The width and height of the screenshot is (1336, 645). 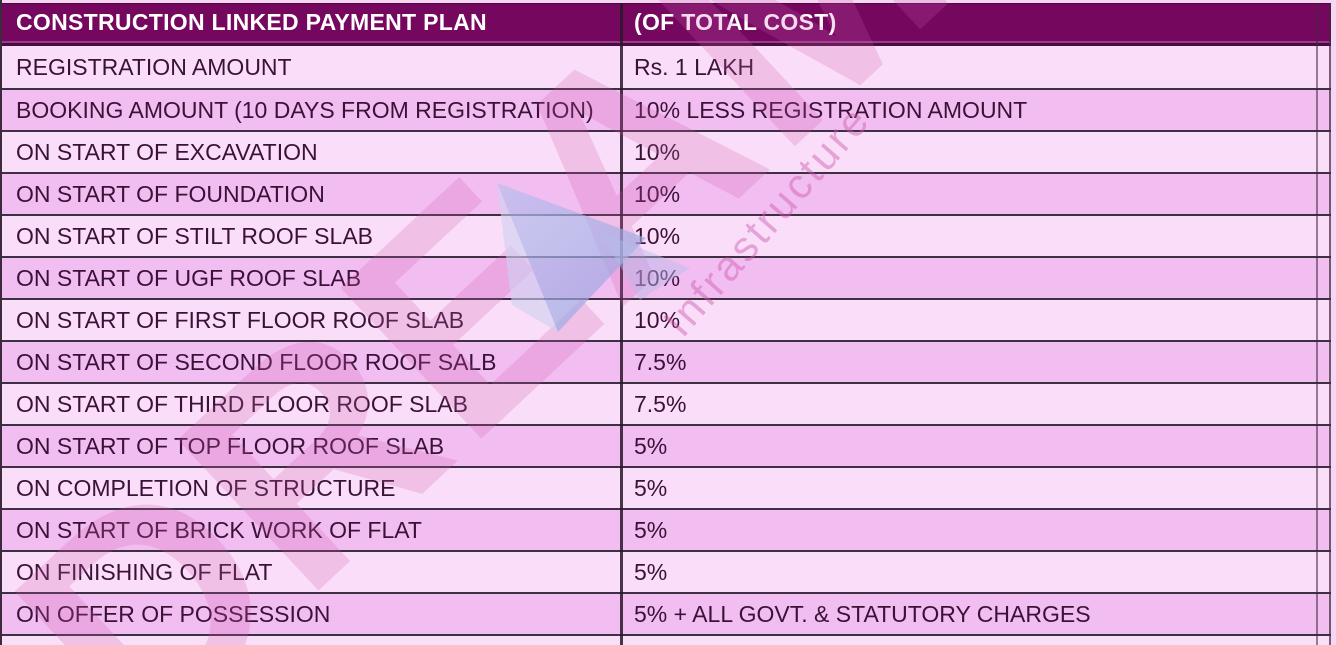 I want to click on table-row: ON START OF EXCAVATION 10%, so click(x=666, y=151).